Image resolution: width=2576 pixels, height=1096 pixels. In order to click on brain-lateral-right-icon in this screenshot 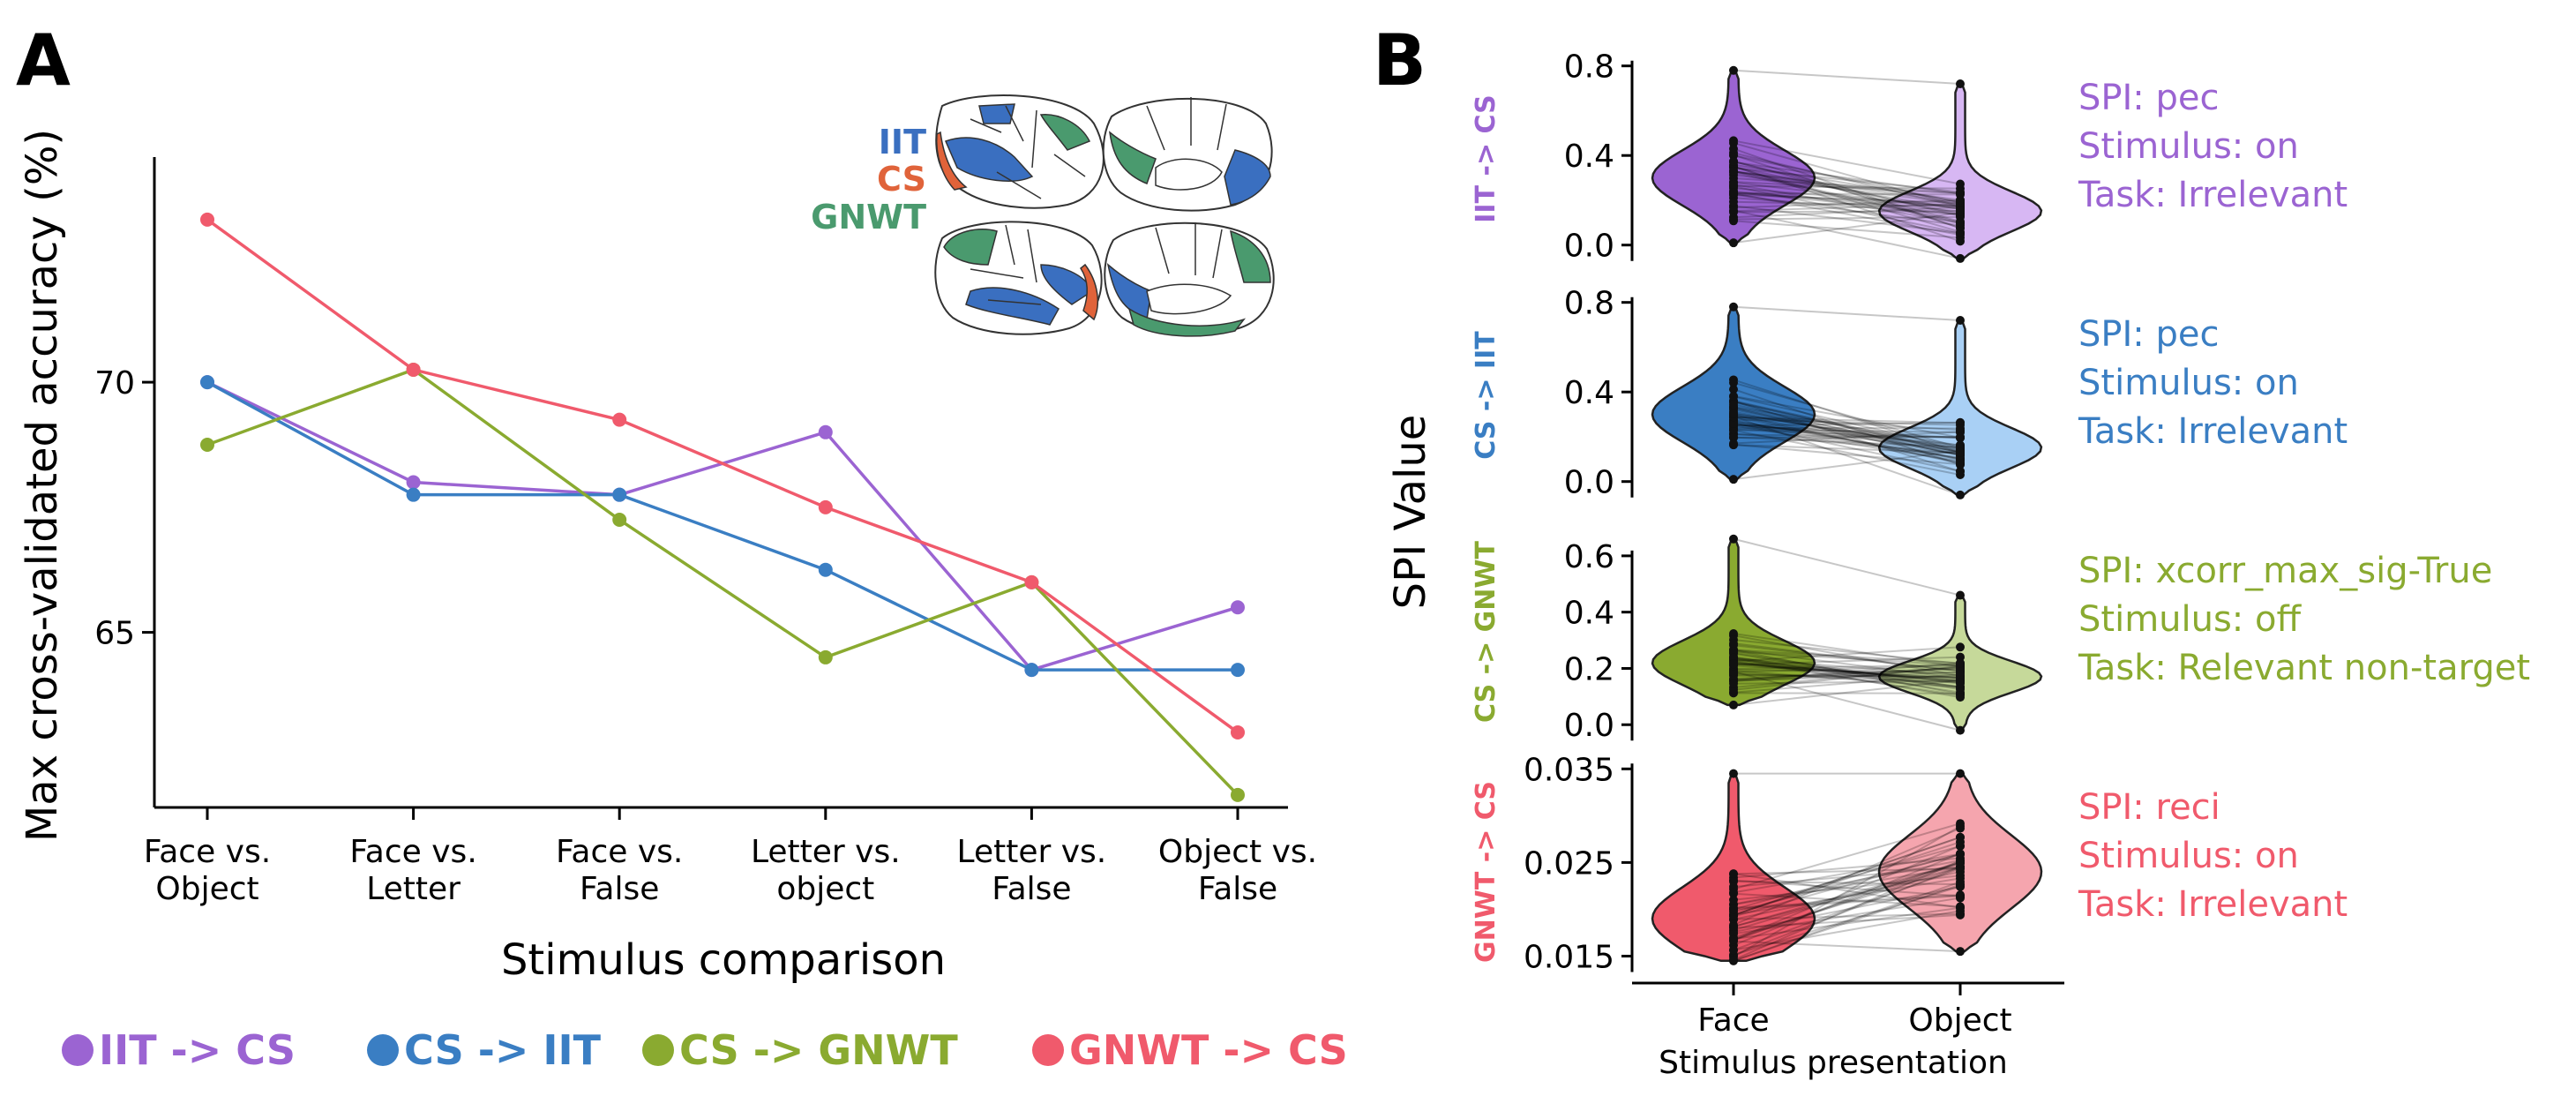, I will do `click(1019, 278)`.